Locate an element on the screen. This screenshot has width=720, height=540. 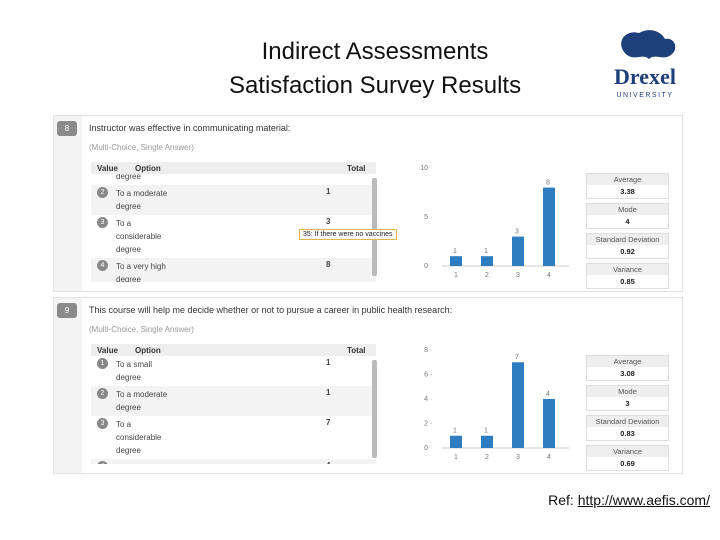
scrollbar is located at coordinates (374, 409).